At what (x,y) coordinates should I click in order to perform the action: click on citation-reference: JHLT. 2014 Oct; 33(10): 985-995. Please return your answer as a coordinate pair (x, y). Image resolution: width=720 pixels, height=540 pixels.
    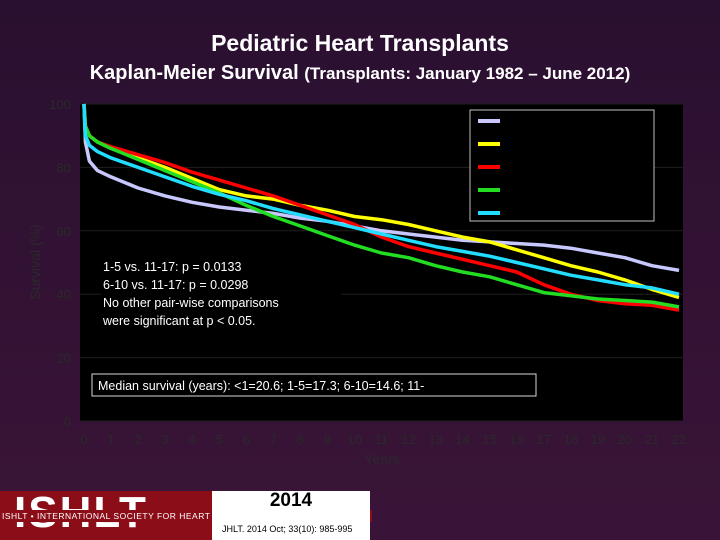
    Looking at the image, I should click on (287, 529).